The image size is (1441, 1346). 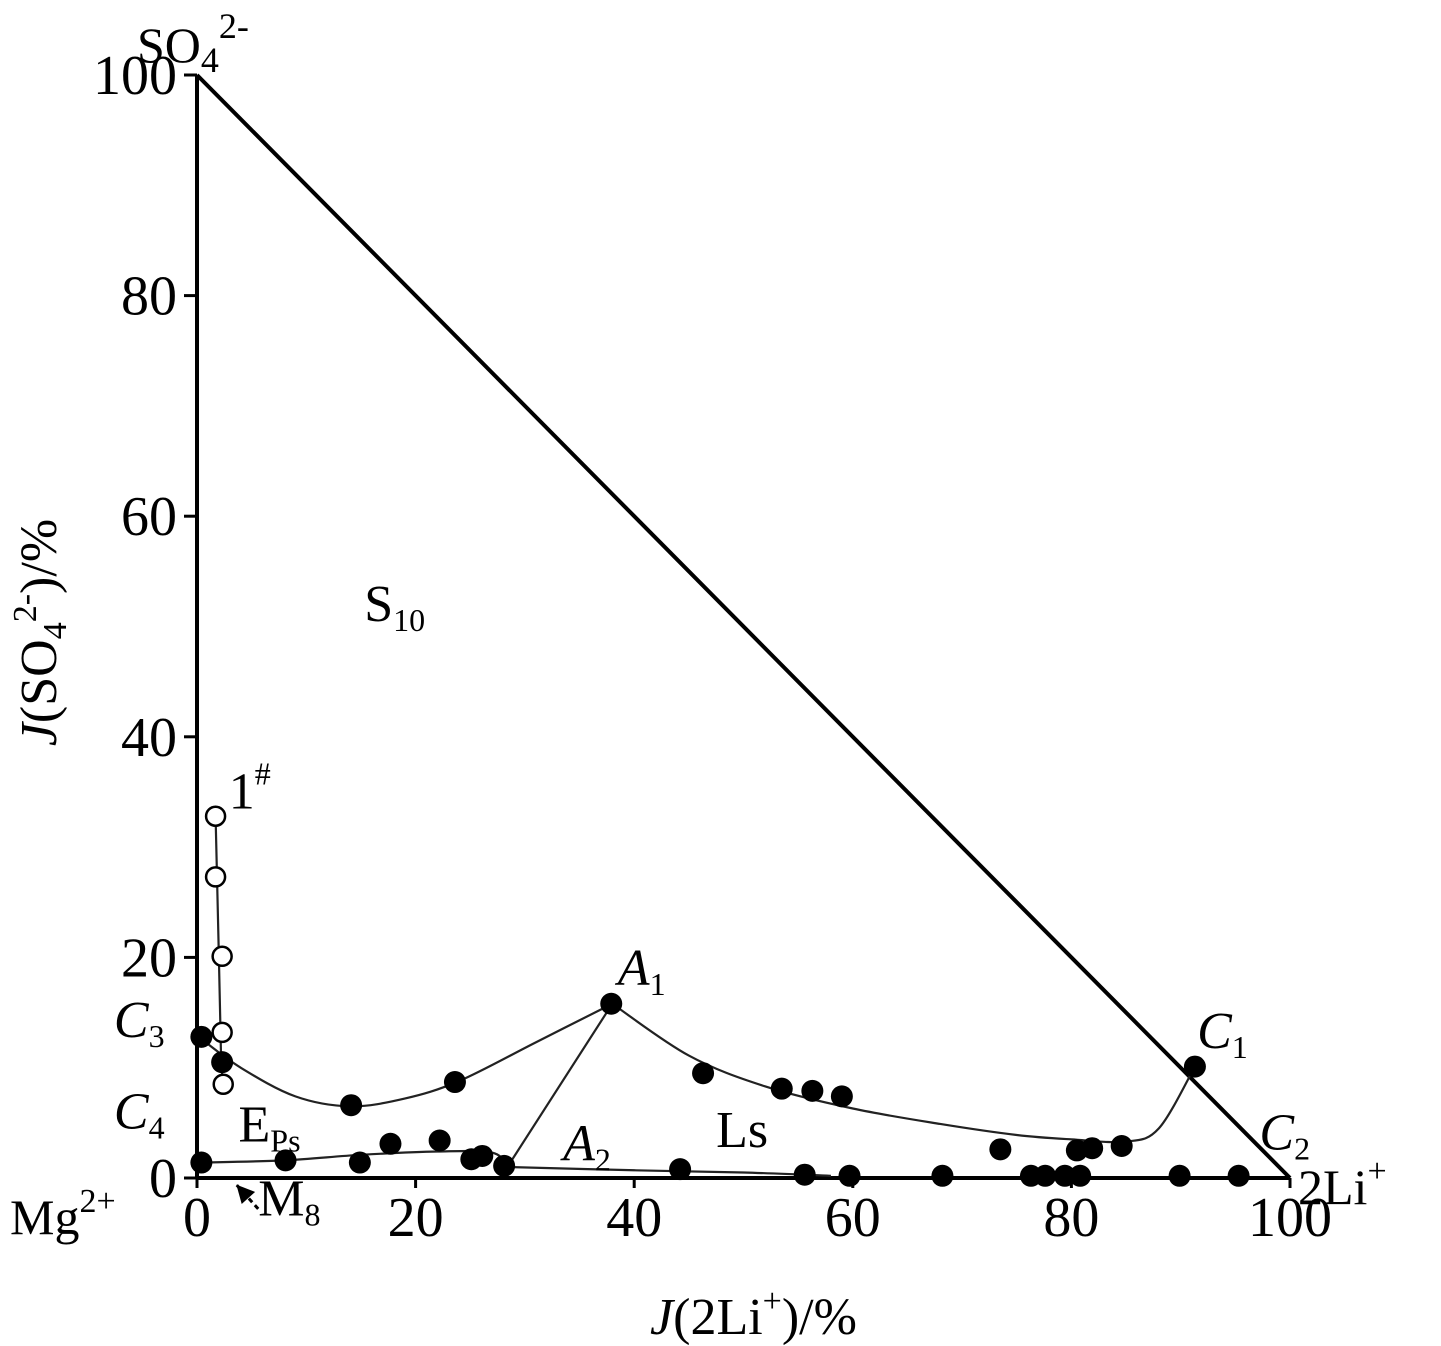 I want to click on y-tick-label: 100, so click(x=135, y=76).